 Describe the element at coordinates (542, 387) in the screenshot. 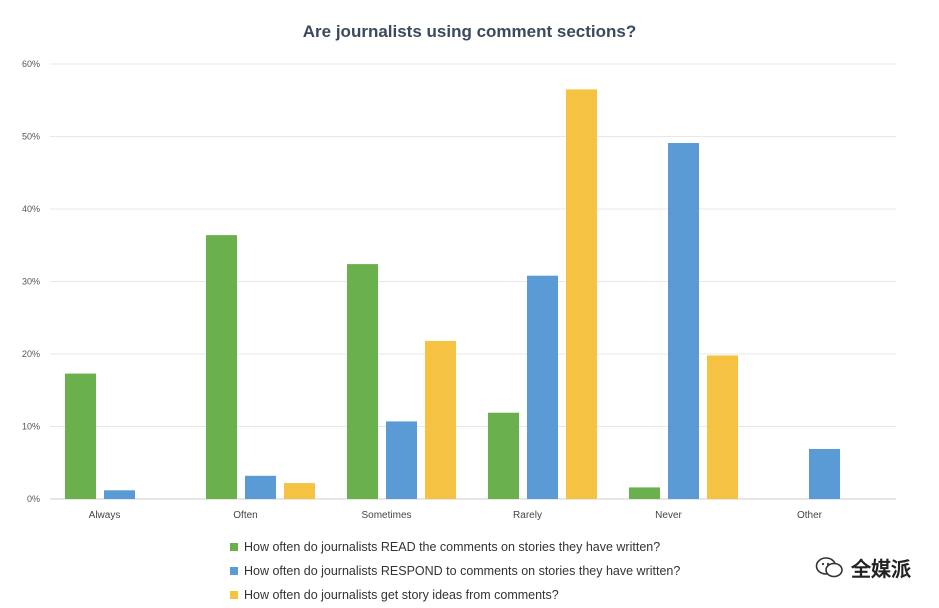

I see `bar-respond-rarely` at that location.